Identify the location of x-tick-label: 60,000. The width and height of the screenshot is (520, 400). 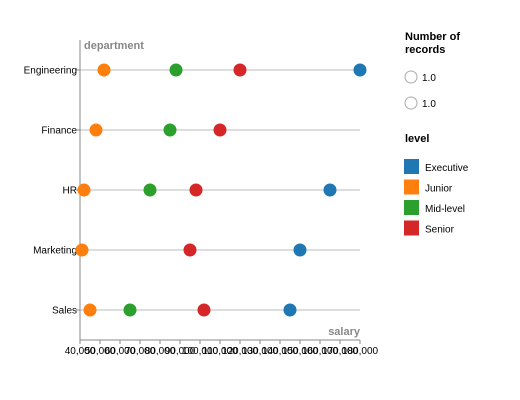
(120, 351).